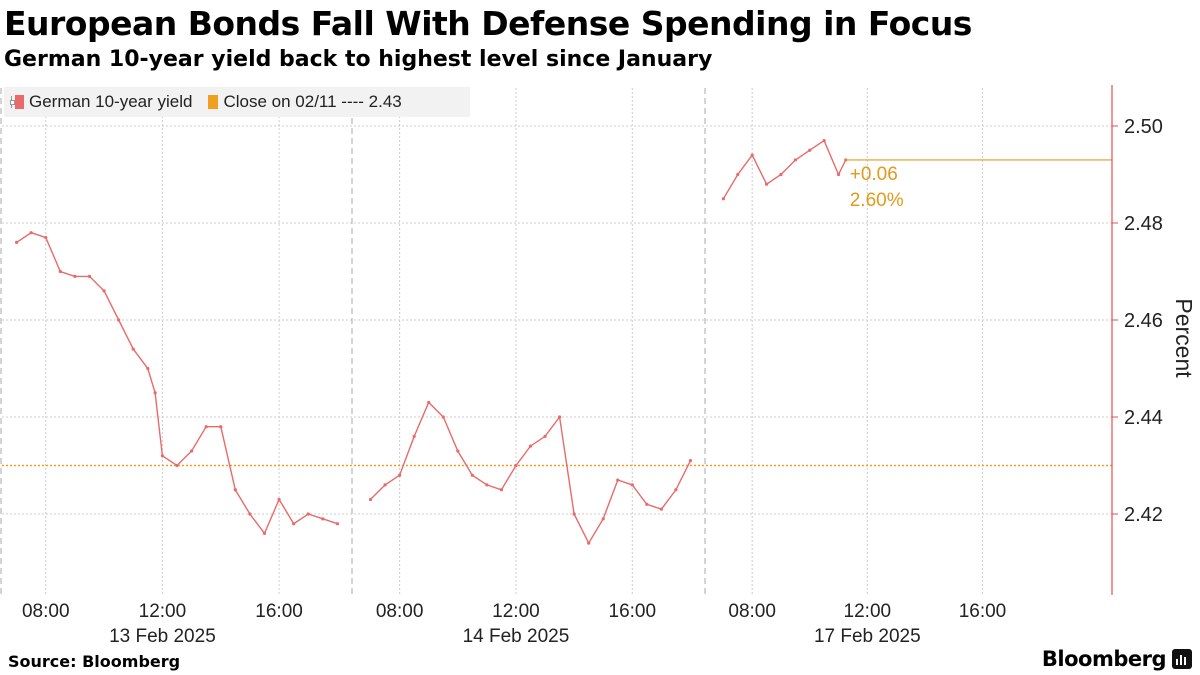 The width and height of the screenshot is (1200, 675). I want to click on series-swatch-icon, so click(17, 102).